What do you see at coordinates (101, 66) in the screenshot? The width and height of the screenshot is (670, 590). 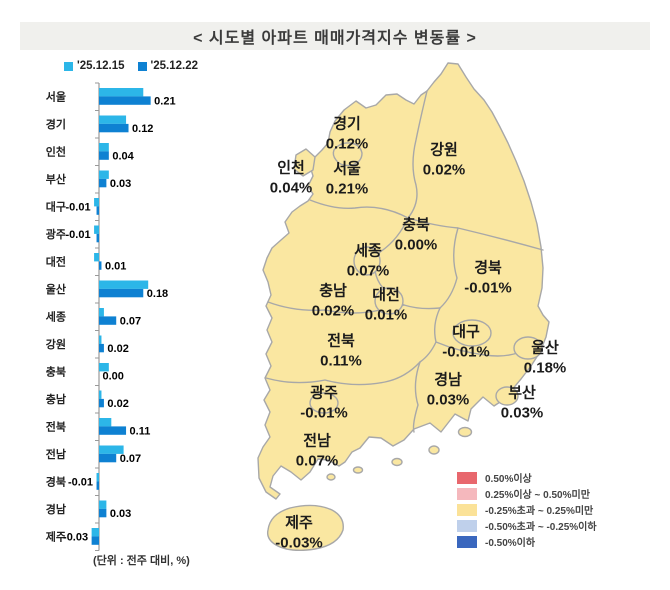 I see `legend-label-week1: '25.12.15` at bounding box center [101, 66].